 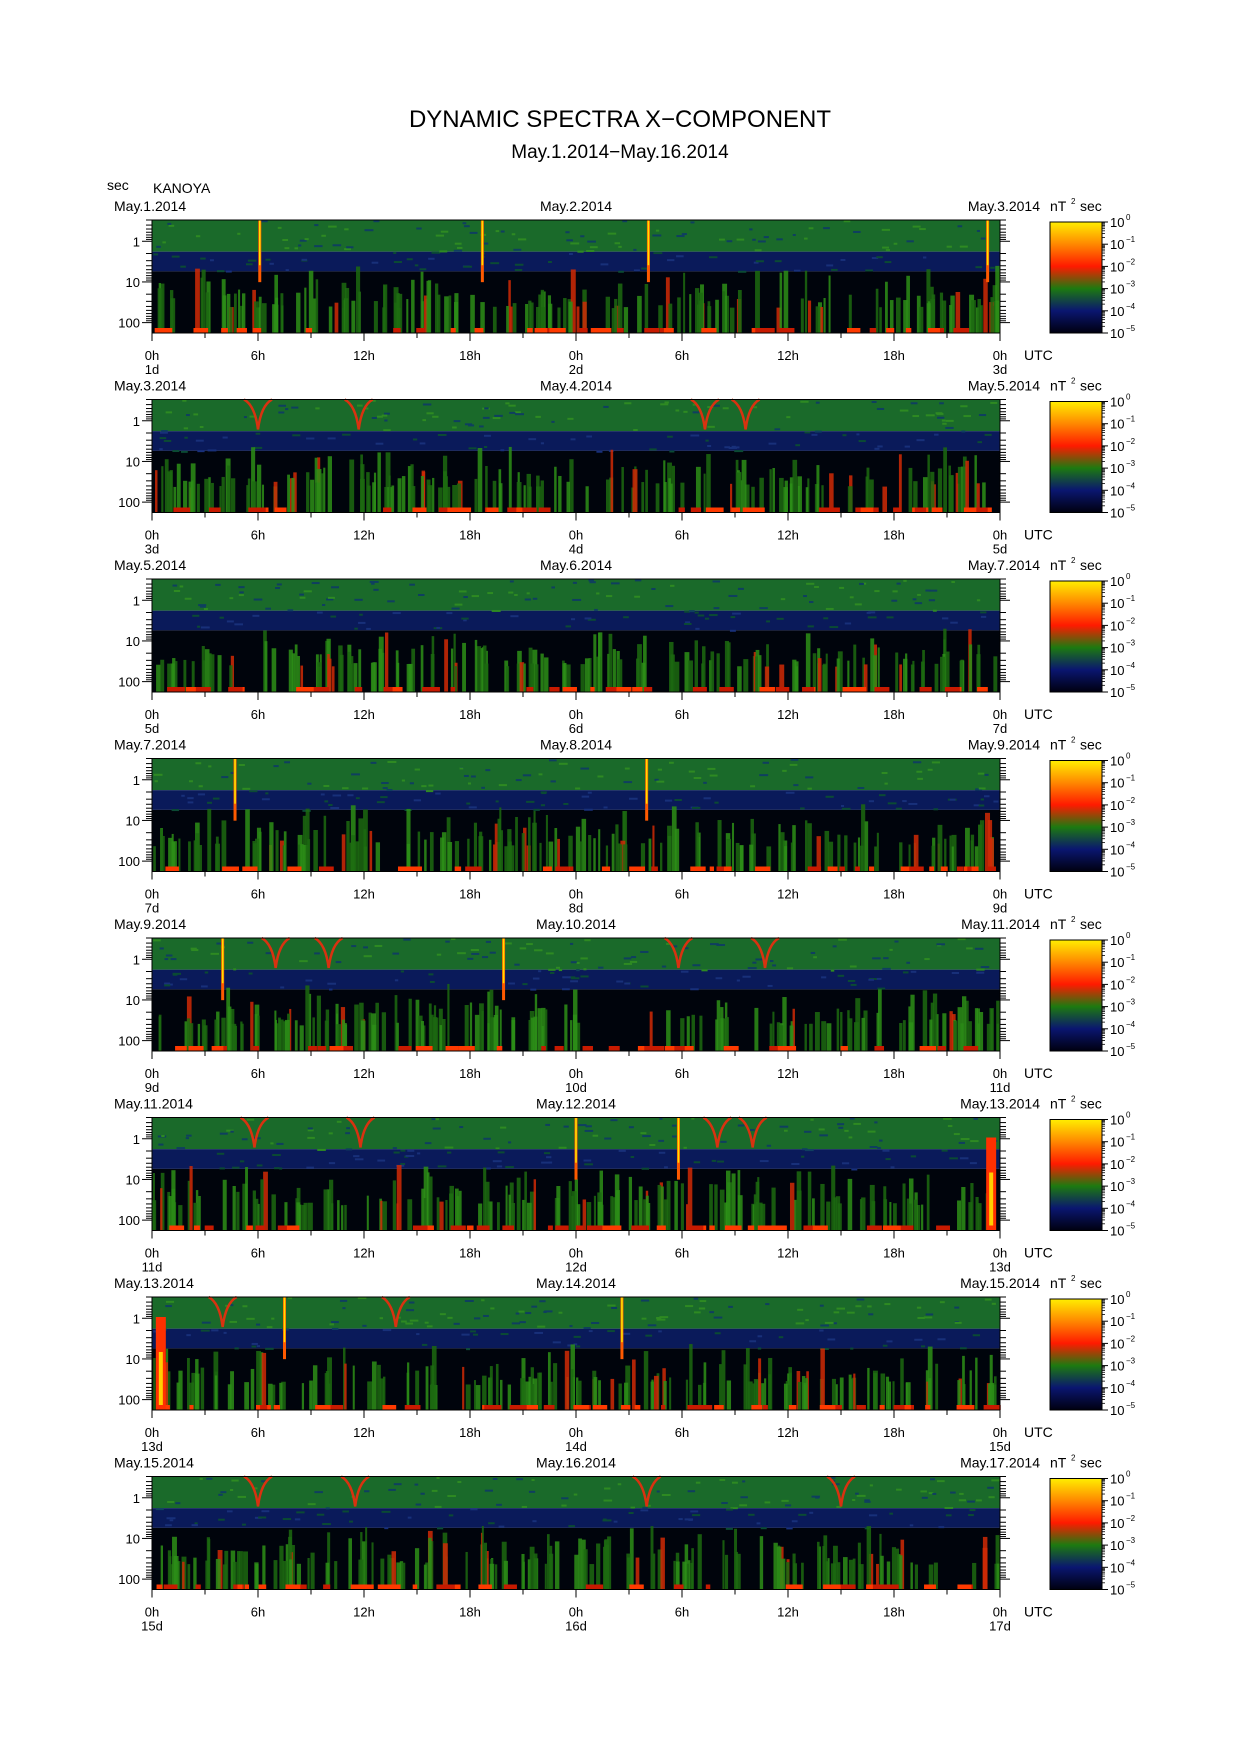 I want to click on colorbar-tick-label: 10, so click(x=1117, y=805).